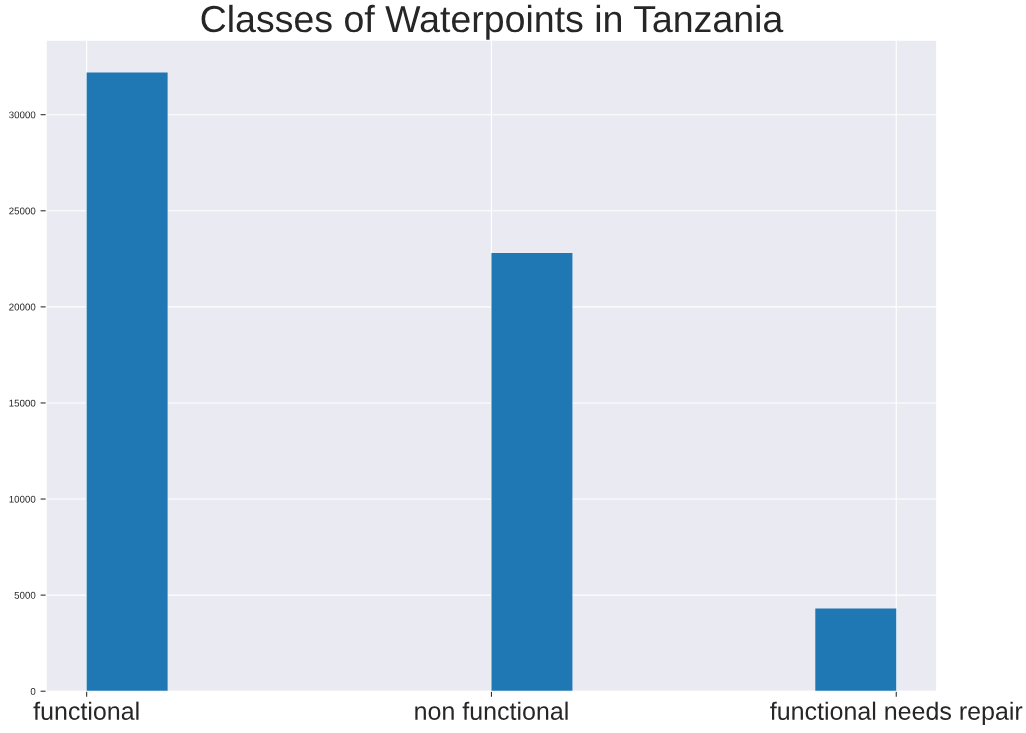  What do you see at coordinates (22, 403) in the screenshot?
I see `y-tick-label: 15000` at bounding box center [22, 403].